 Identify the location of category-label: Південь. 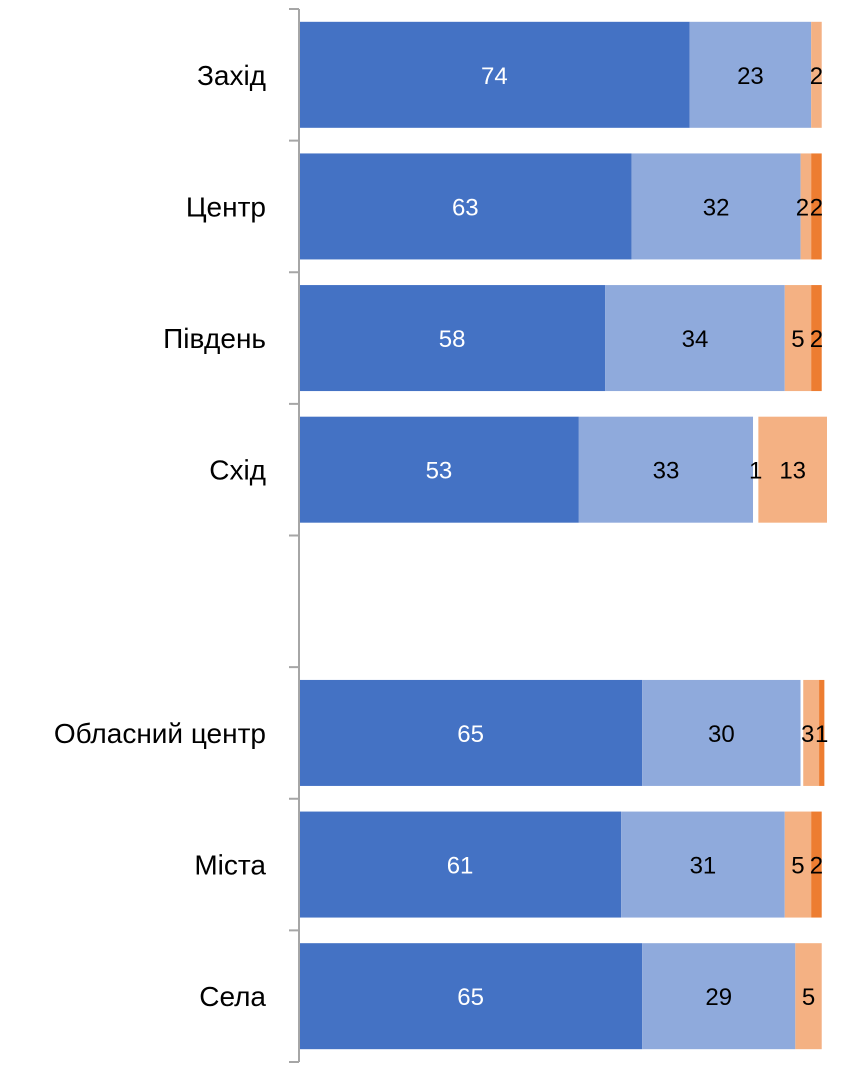
(214, 338).